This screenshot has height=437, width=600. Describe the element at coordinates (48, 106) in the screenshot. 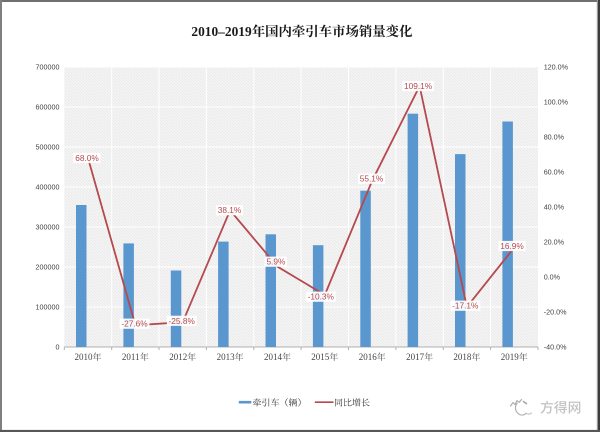

I see `svg-text: 600000` at that location.